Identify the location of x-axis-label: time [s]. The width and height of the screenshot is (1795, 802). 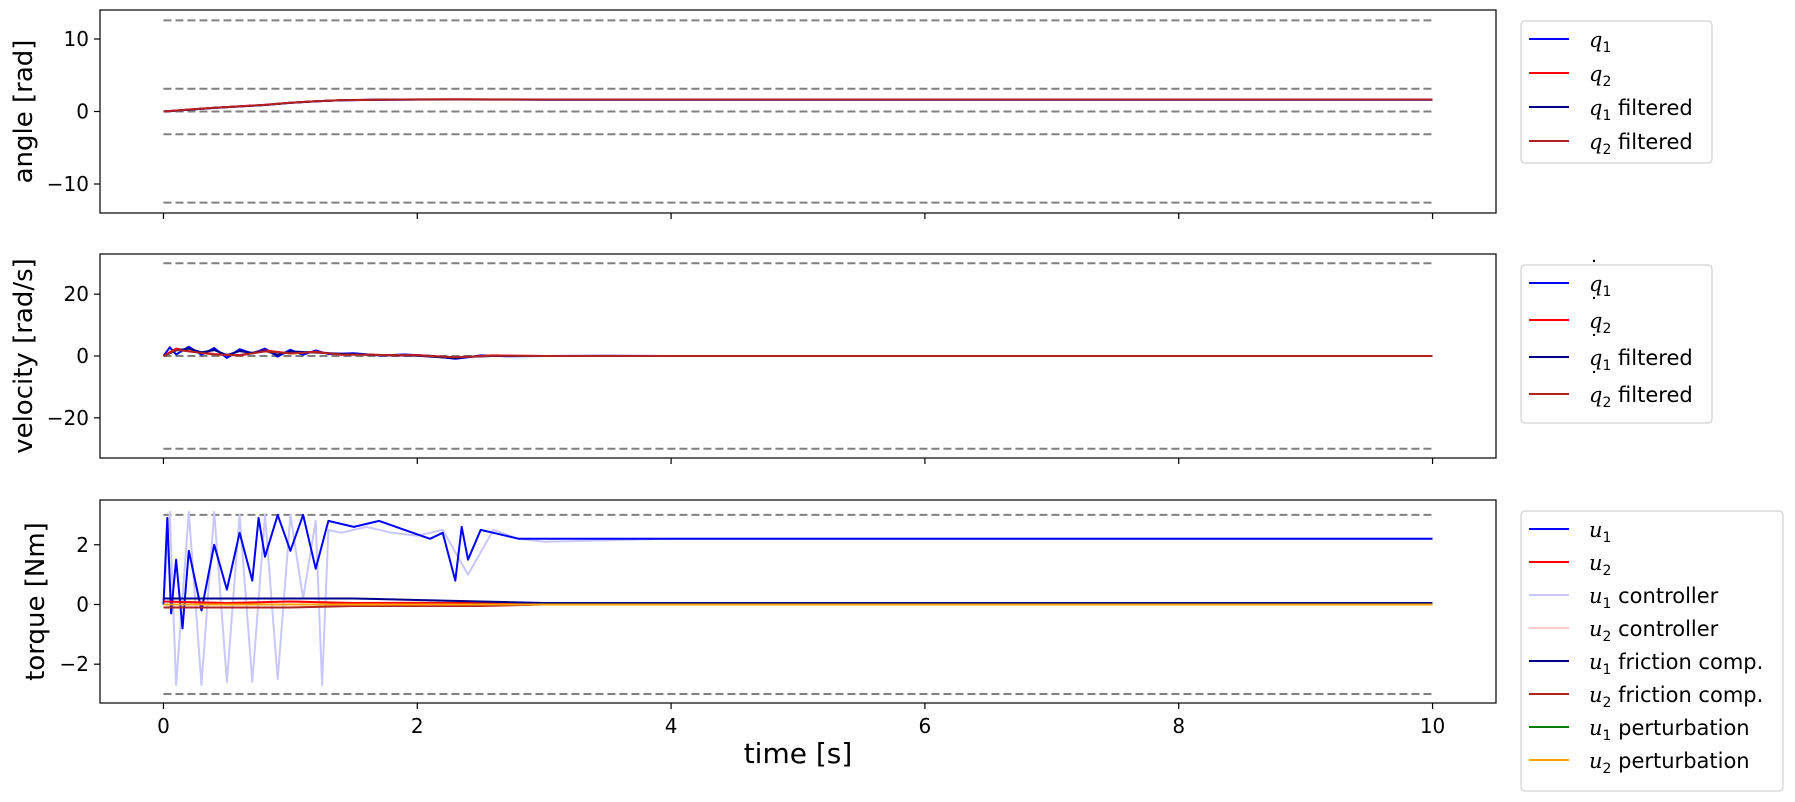
(798, 753).